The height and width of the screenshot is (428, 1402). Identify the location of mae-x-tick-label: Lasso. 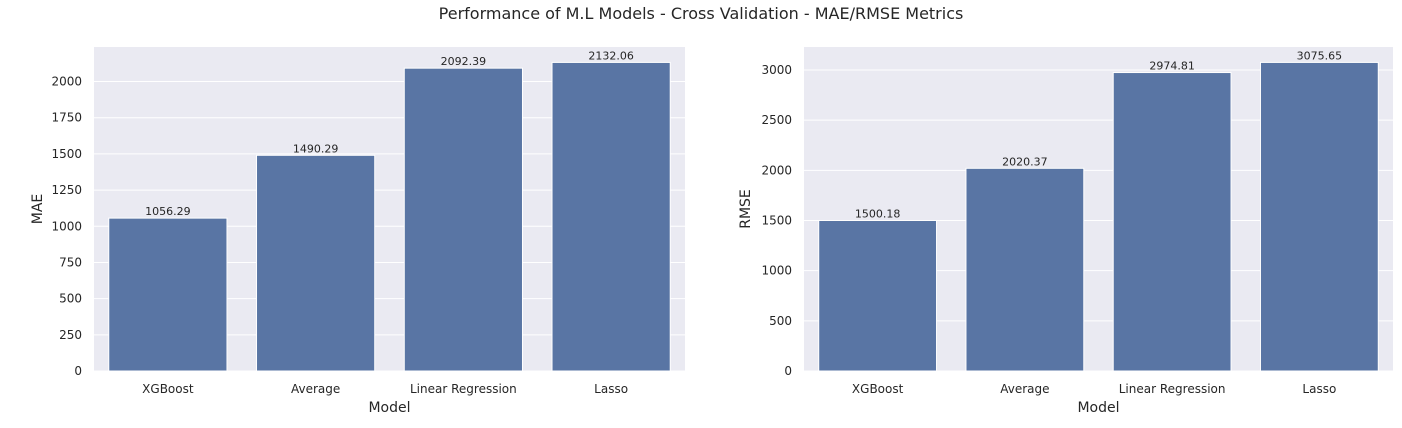
(611, 389).